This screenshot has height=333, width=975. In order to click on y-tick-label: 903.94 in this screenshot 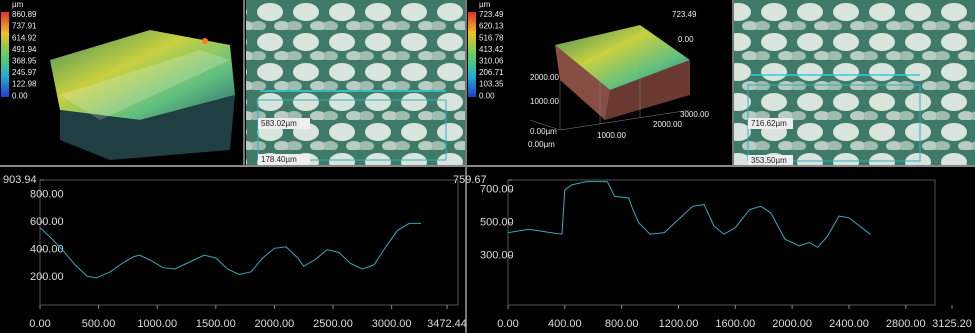, I will do `click(20, 180)`.